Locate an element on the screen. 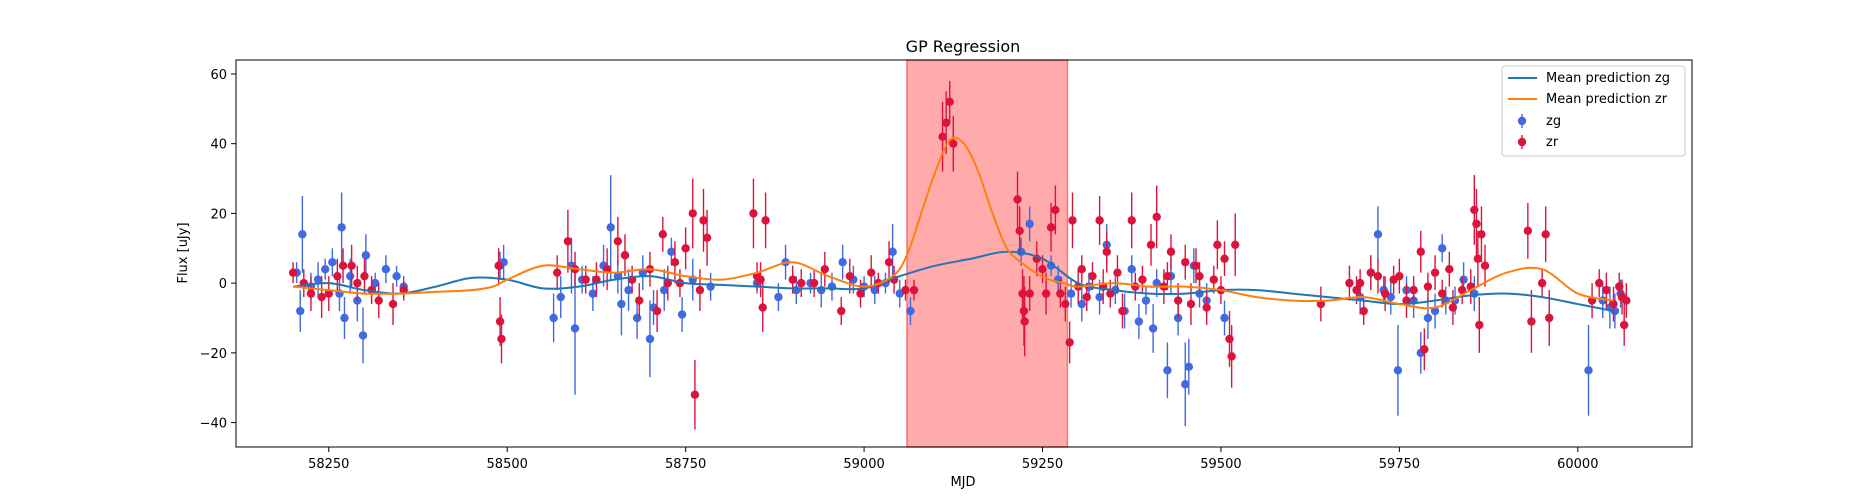 Image resolution: width=1875 pixels, height=500 pixels. y-tick-label: 40 is located at coordinates (218, 145).